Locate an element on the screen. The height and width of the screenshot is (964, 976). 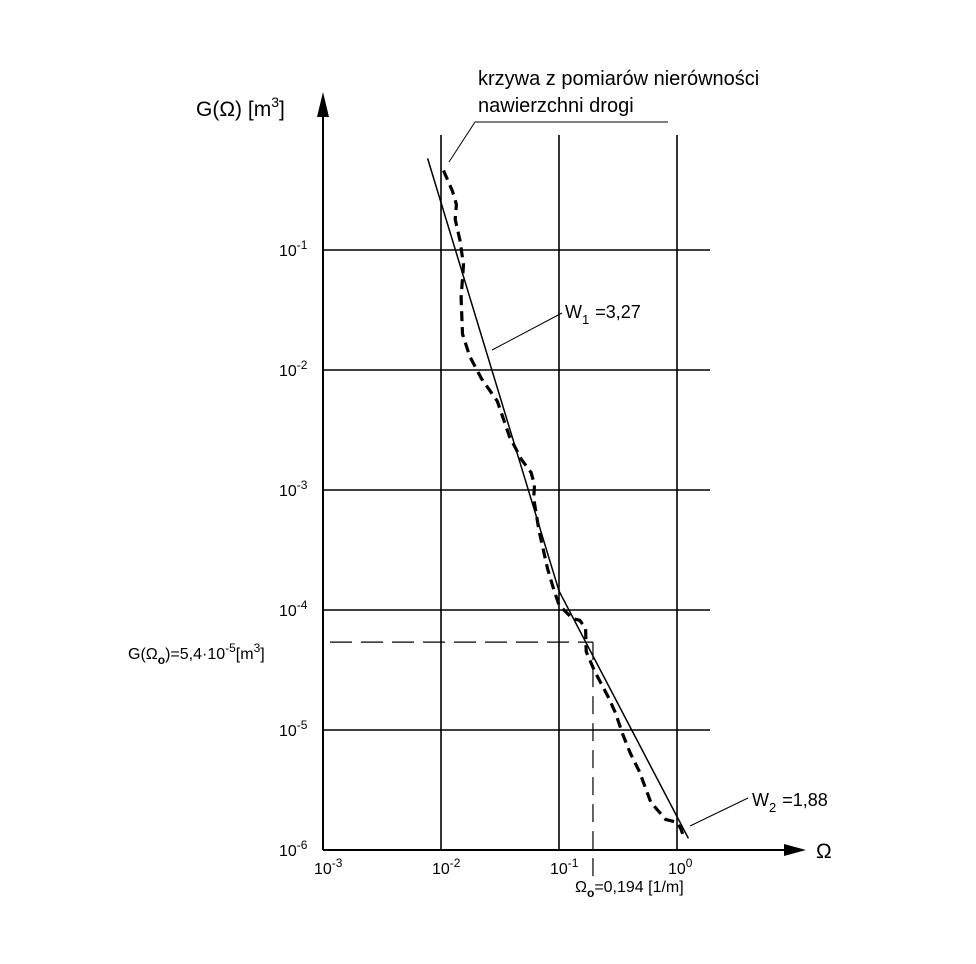
x-tick-label: 10⁻¹ is located at coordinates (564, 867).